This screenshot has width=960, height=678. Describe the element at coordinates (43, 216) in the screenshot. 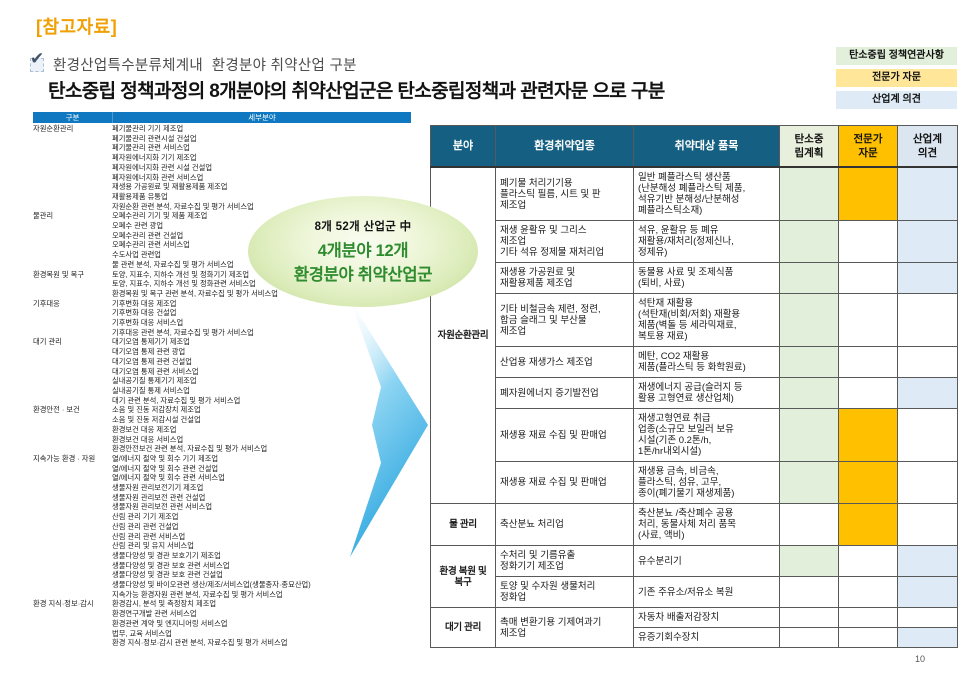

I see `left-table-category: 물관리` at that location.